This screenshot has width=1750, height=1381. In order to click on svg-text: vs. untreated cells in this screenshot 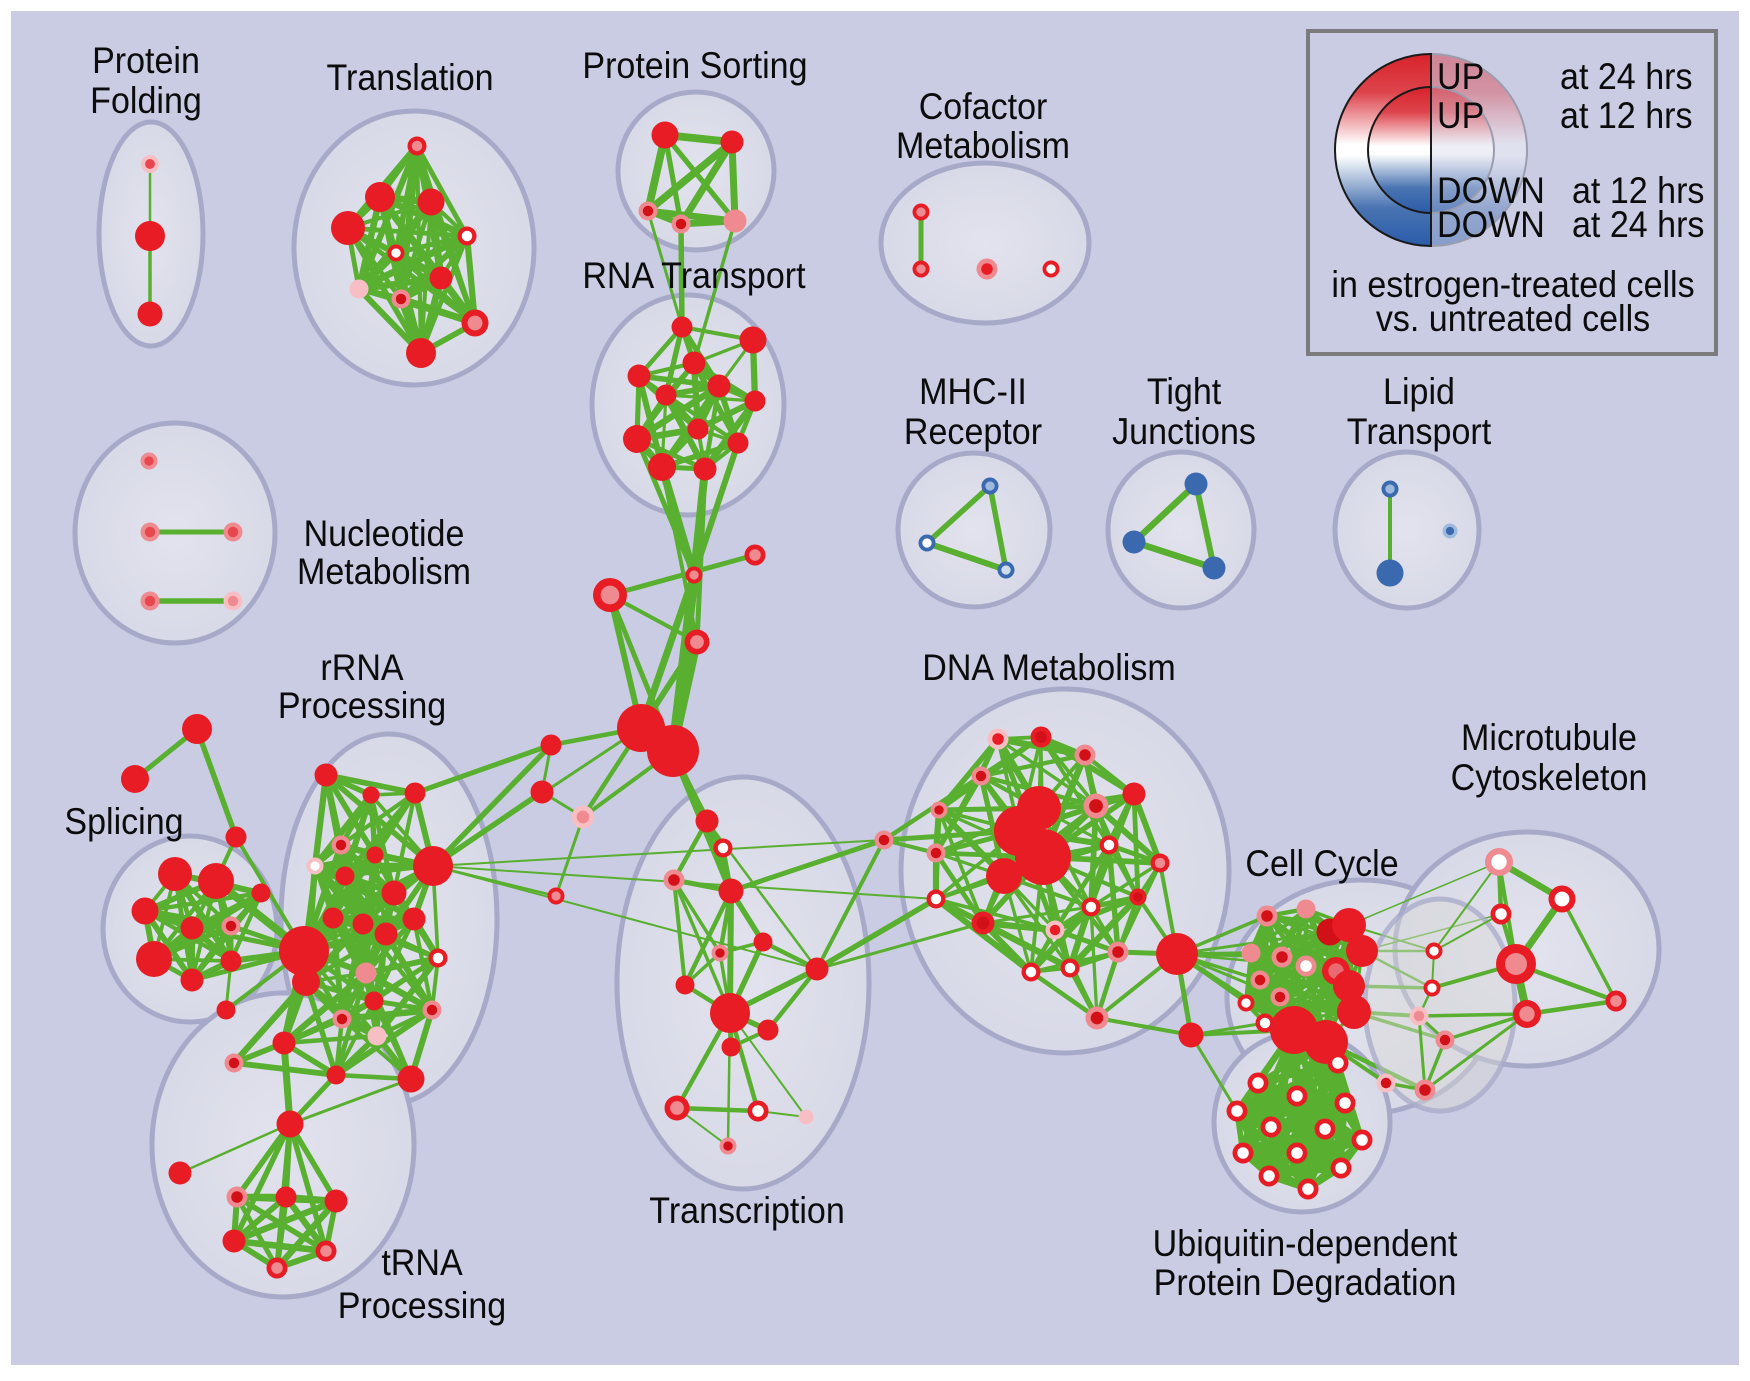, I will do `click(1513, 319)`.